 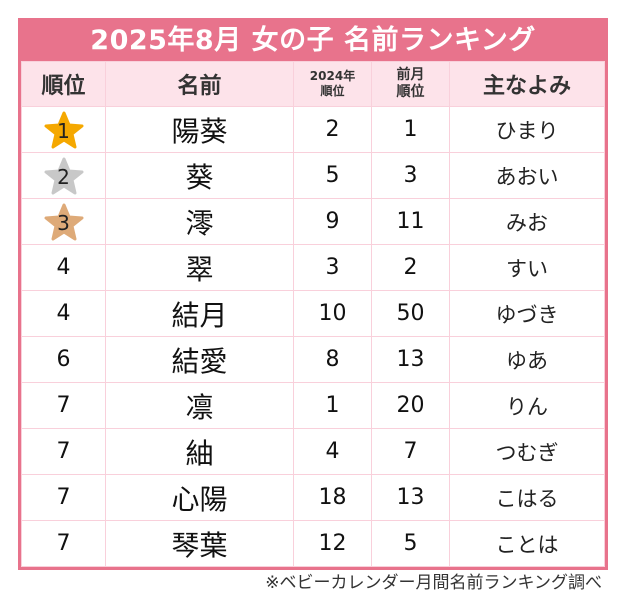 I want to click on table-row: 4 翠 3 2 すい, so click(x=313, y=267).